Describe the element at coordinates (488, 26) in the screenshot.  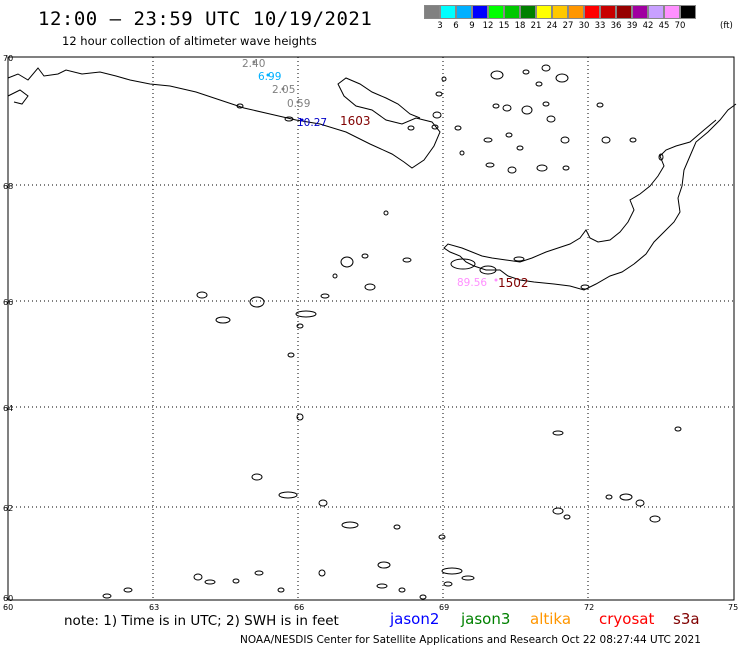
I see `legend-label: 12` at that location.